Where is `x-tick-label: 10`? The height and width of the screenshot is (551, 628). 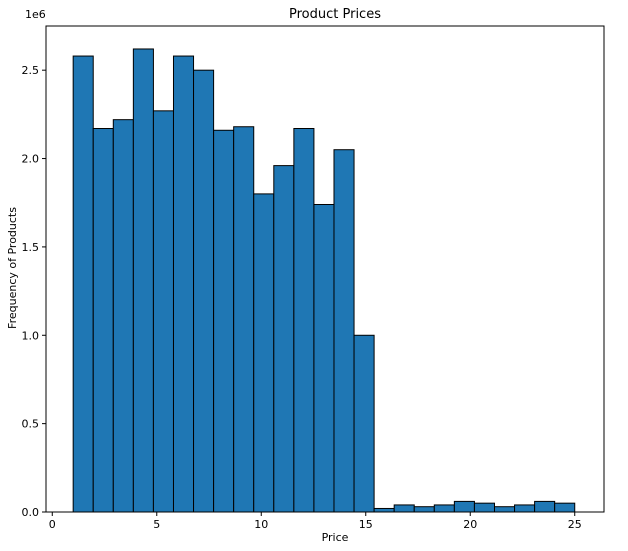 x-tick-label: 10 is located at coordinates (261, 524).